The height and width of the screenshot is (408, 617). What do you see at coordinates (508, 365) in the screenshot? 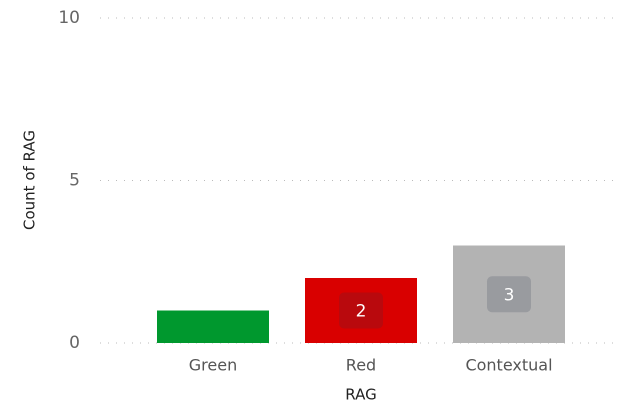
I see `x-tick-label: Contextual` at bounding box center [508, 365].